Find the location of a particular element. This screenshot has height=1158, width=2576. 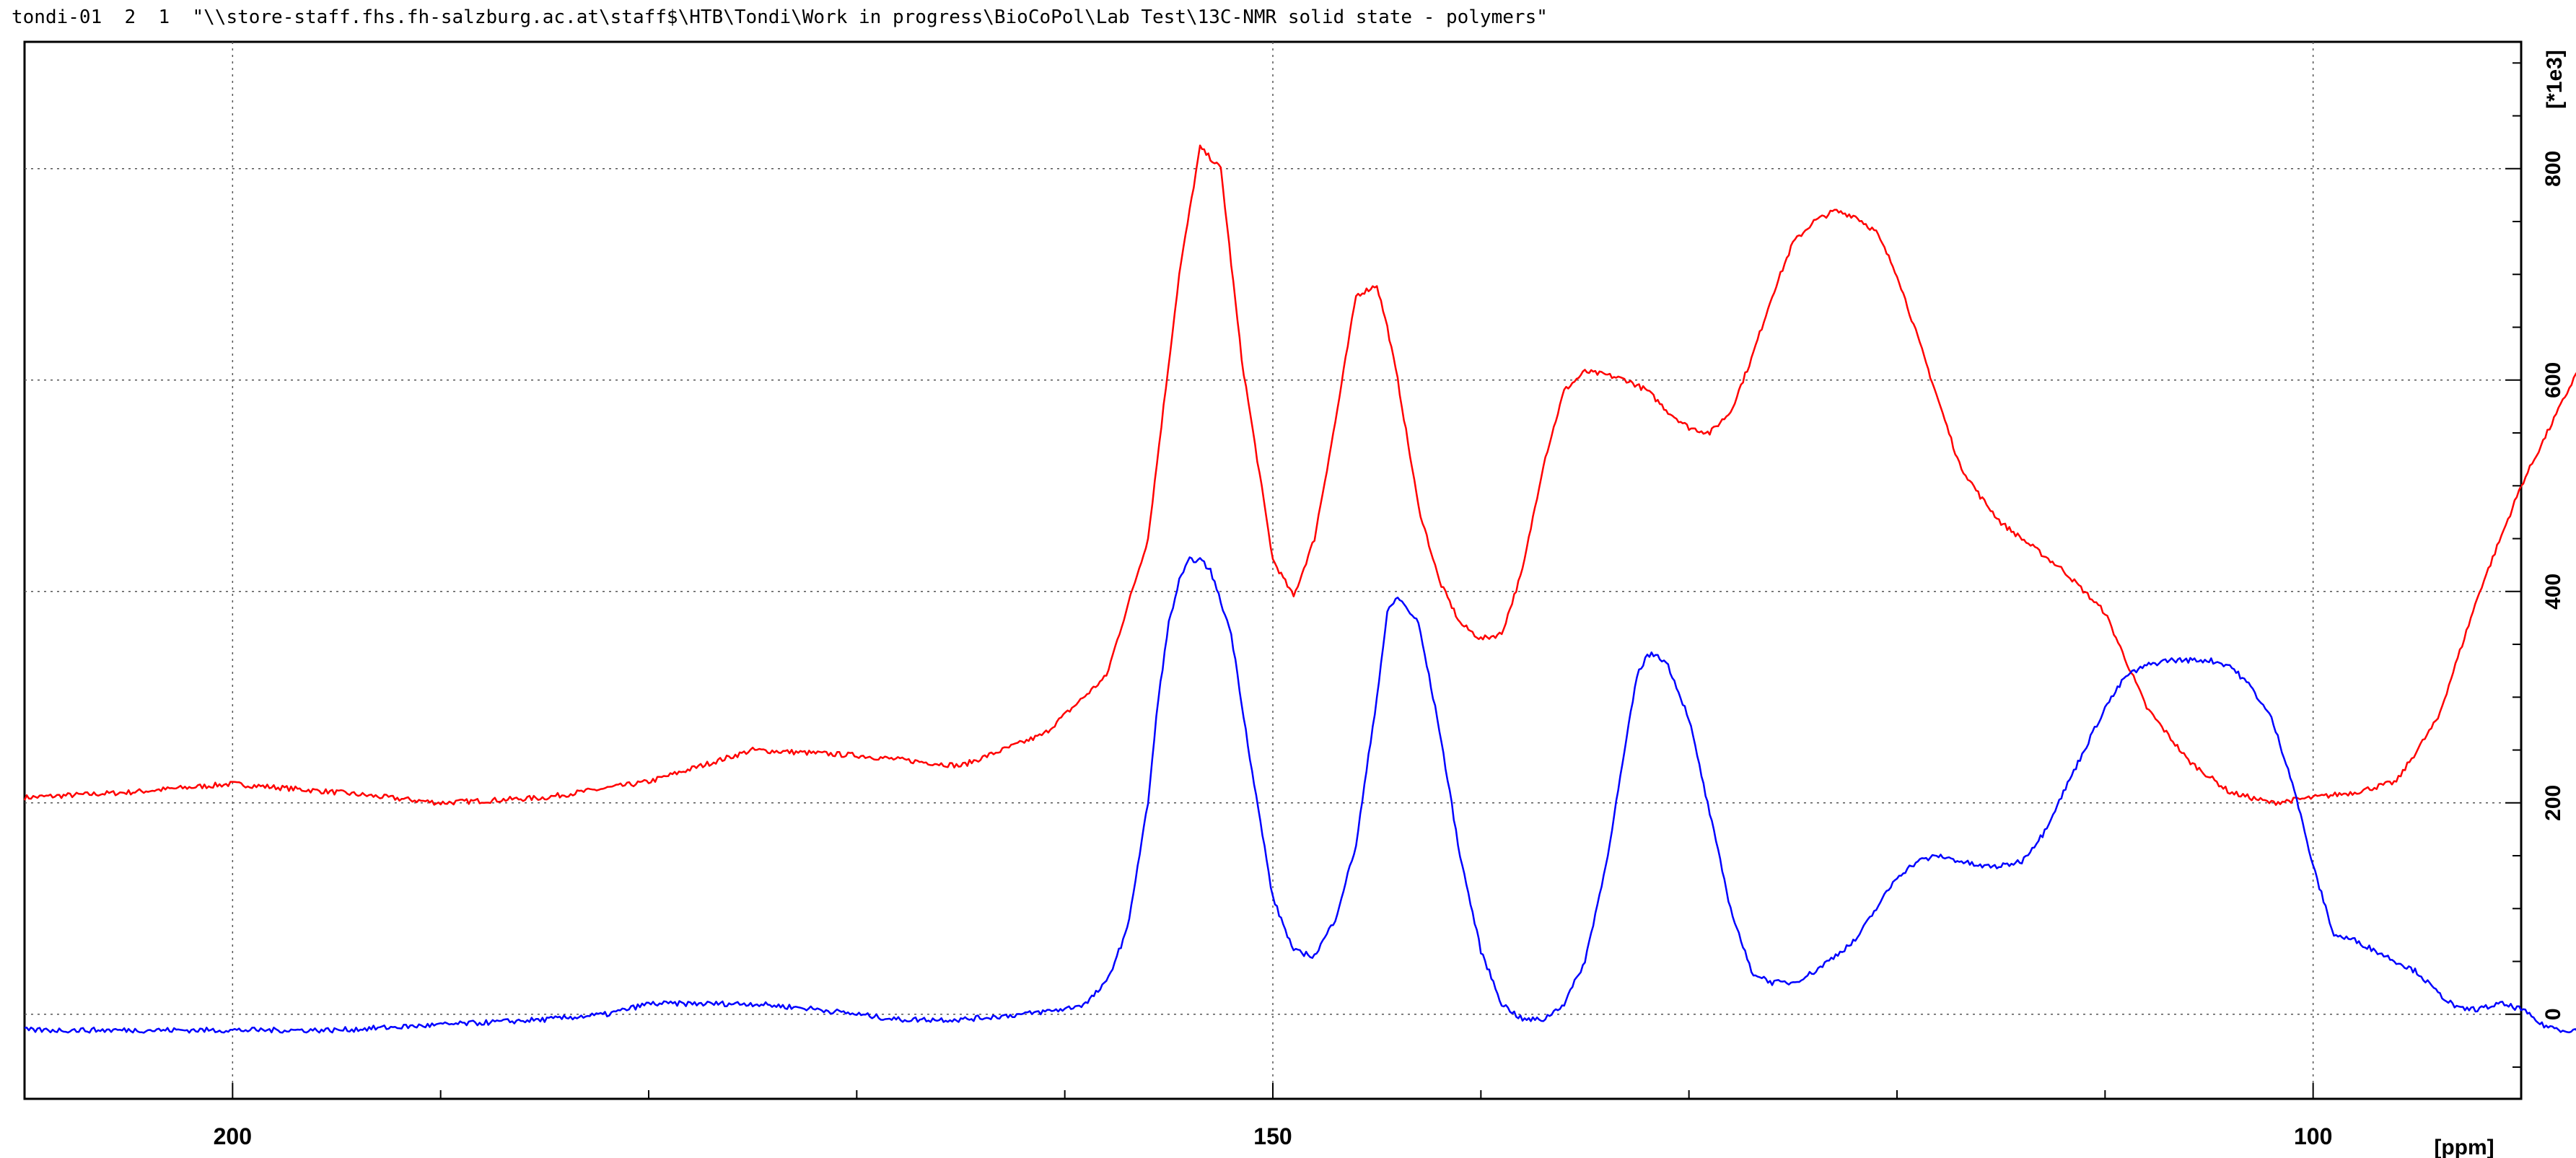

y-tick-label: 0 is located at coordinates (2553, 1014).